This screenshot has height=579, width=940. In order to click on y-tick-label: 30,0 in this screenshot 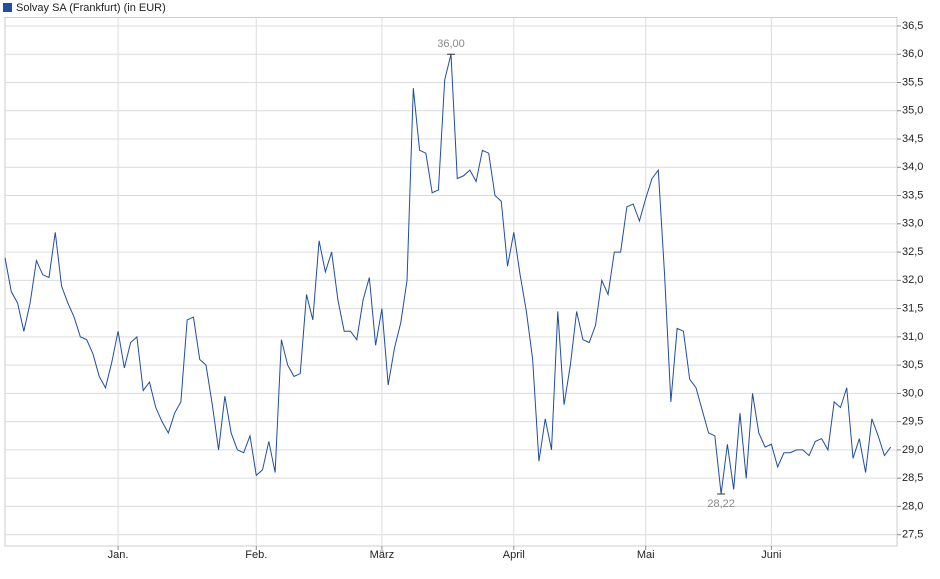, I will do `click(912, 393)`.